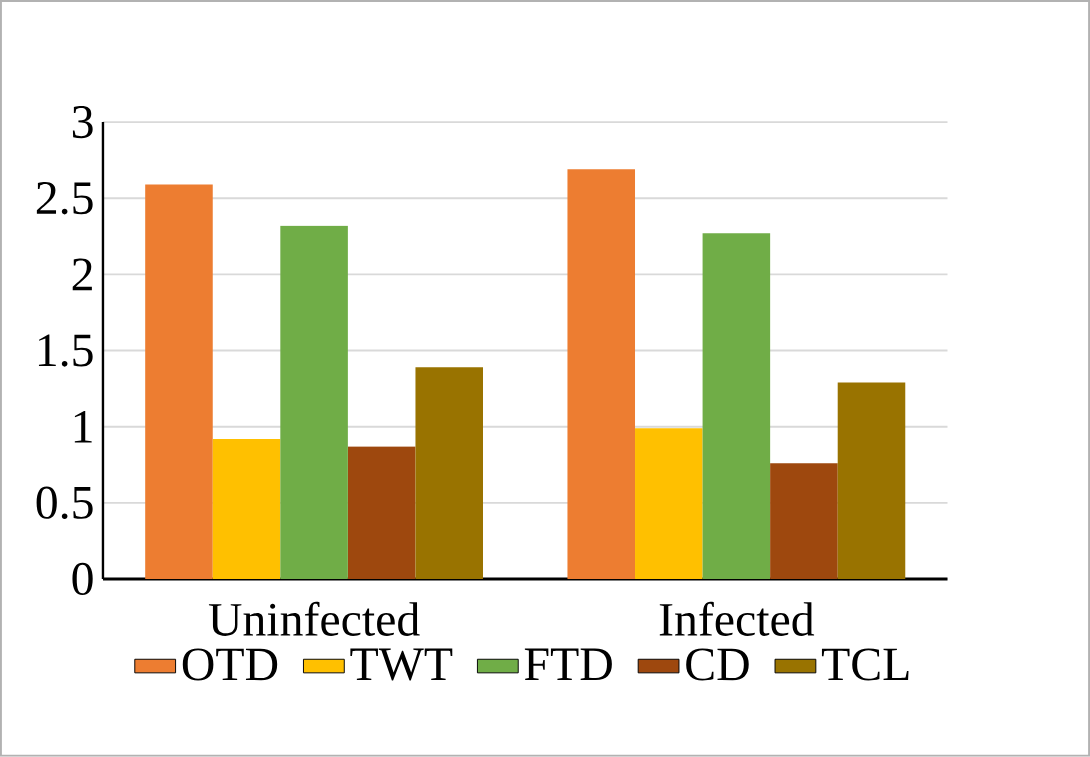  Describe the element at coordinates (230, 664) in the screenshot. I see `legend-label: OTD` at that location.